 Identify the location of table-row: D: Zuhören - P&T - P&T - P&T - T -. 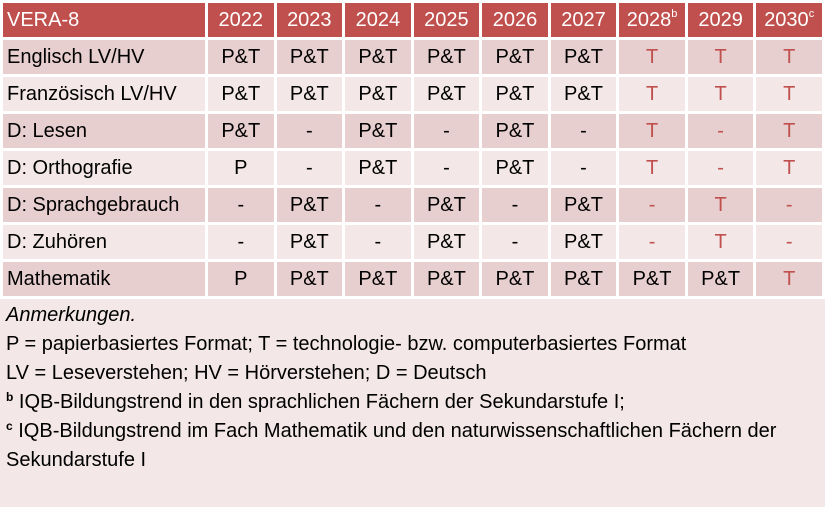
(412, 242).